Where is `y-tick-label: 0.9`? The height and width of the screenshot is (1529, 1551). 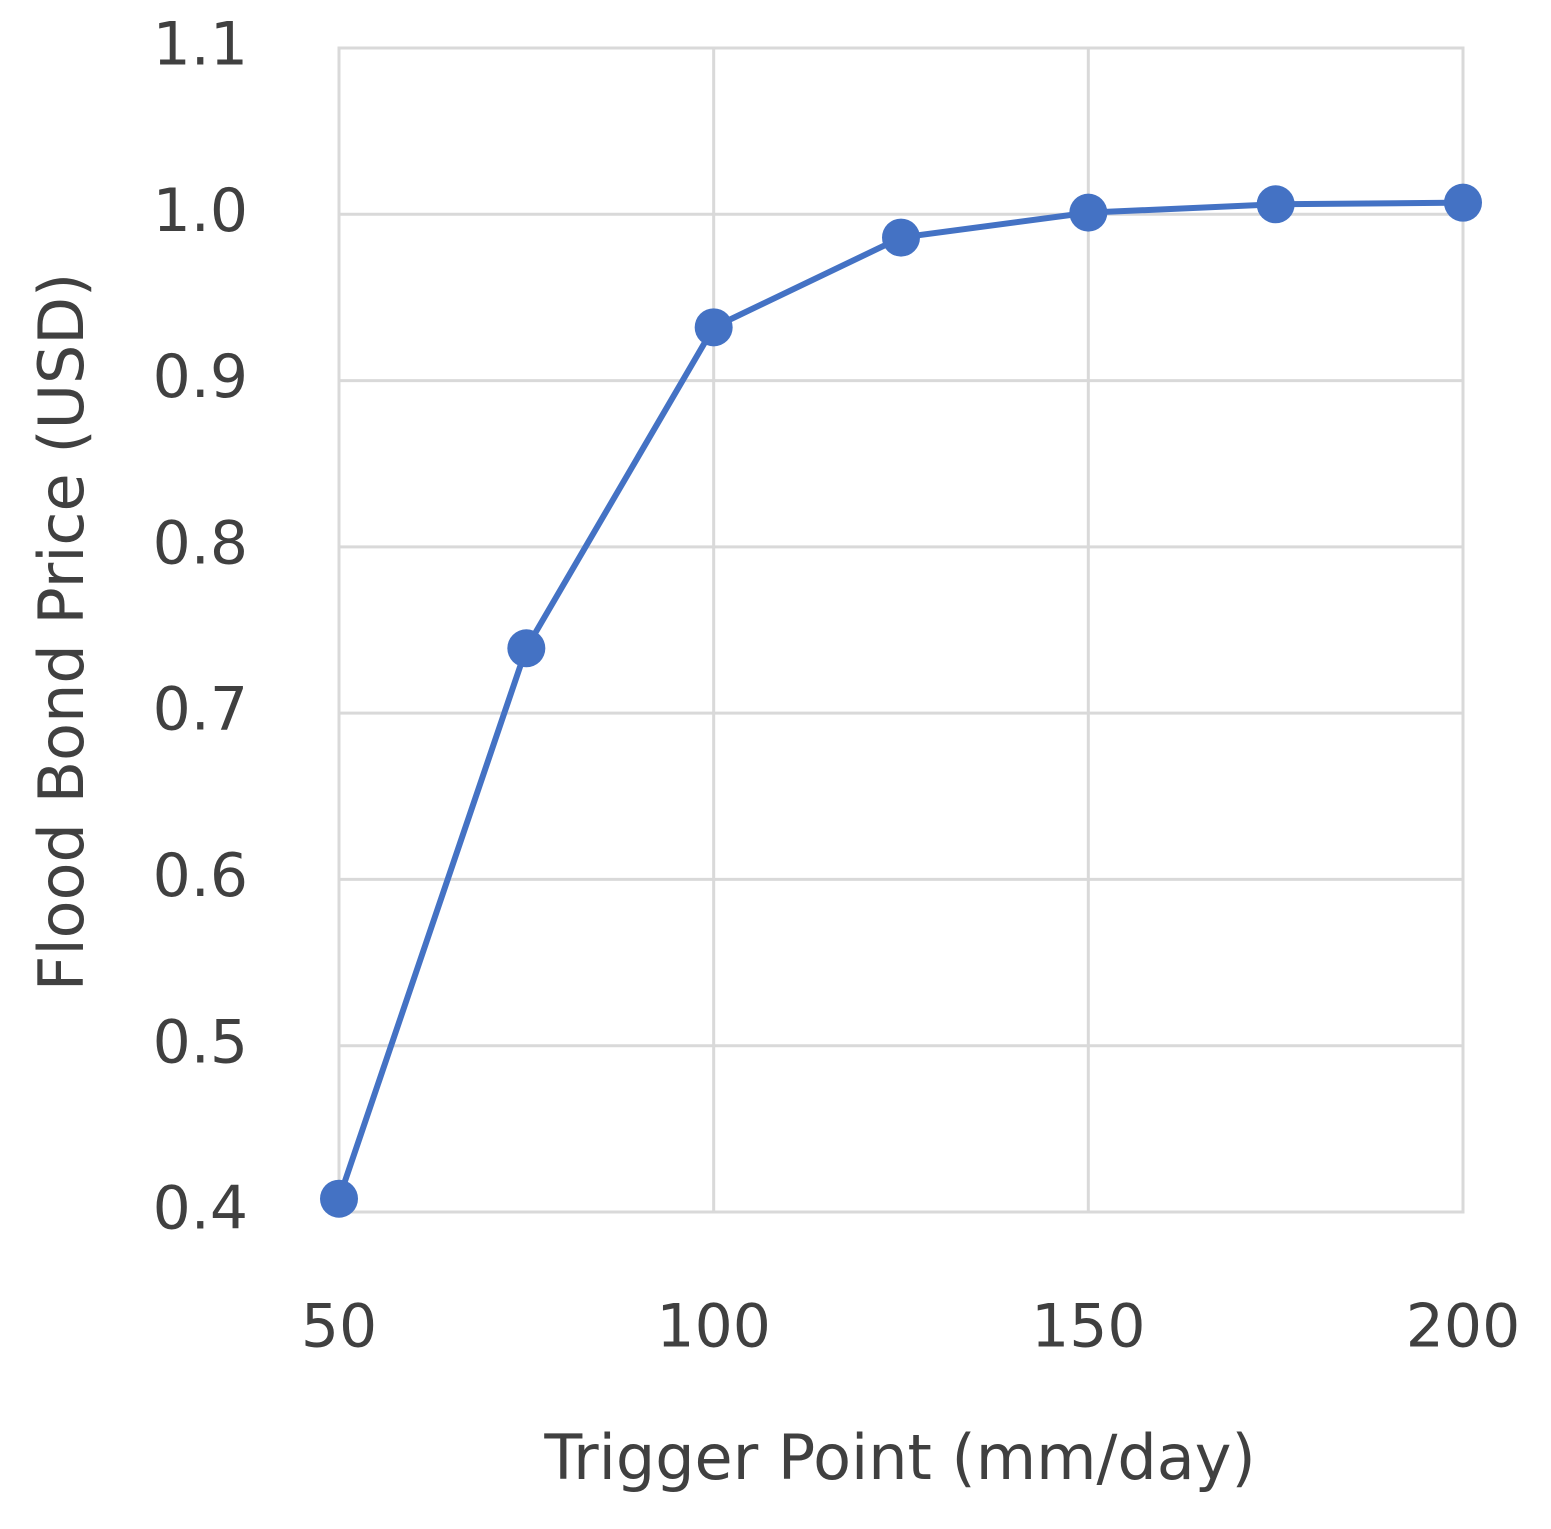 y-tick-label: 0.9 is located at coordinates (200, 377).